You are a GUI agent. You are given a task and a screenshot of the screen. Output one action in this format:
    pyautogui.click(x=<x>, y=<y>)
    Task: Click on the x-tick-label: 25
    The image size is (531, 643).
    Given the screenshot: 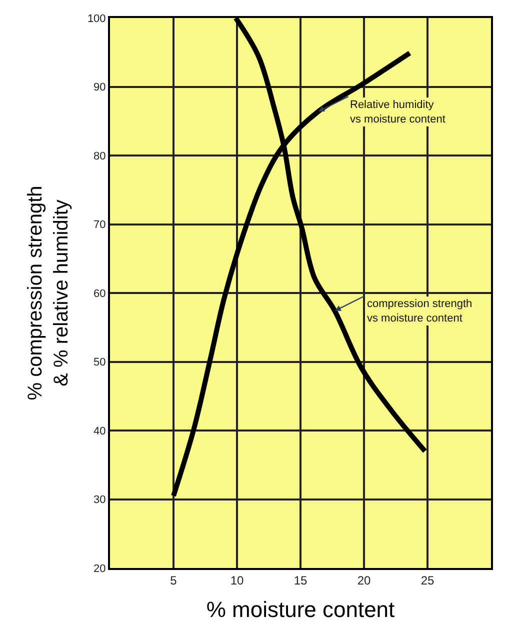 What is the action you would take?
    pyautogui.click(x=427, y=580)
    